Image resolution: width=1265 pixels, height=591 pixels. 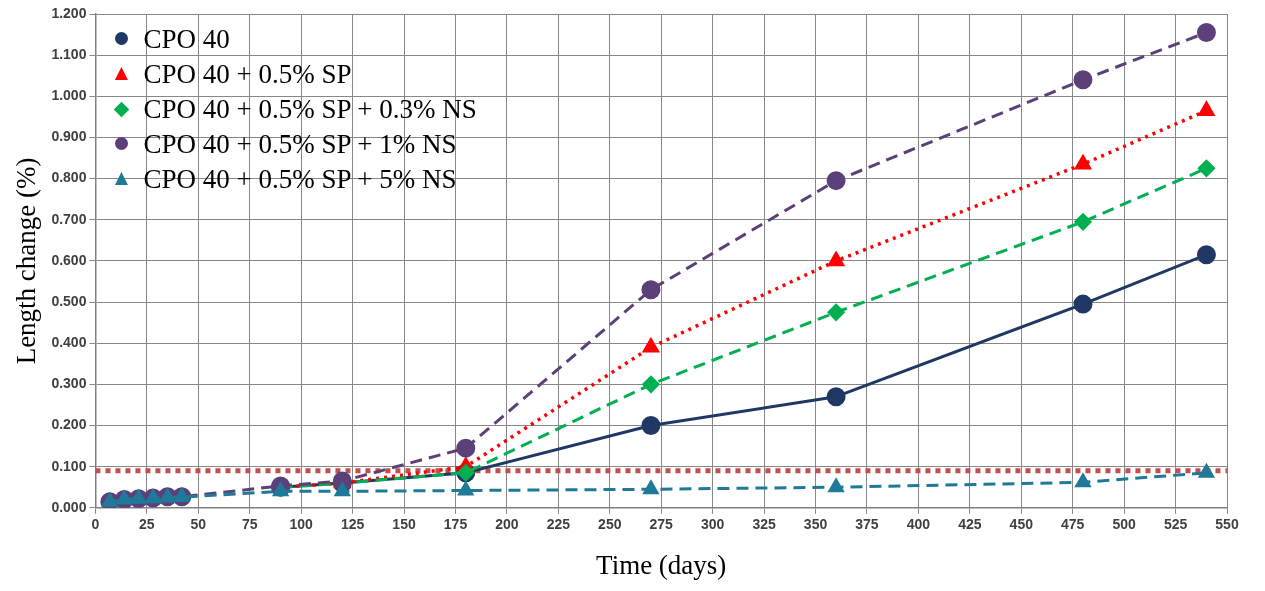 What do you see at coordinates (69, 342) in the screenshot?
I see `y-tick-label: 0.400` at bounding box center [69, 342].